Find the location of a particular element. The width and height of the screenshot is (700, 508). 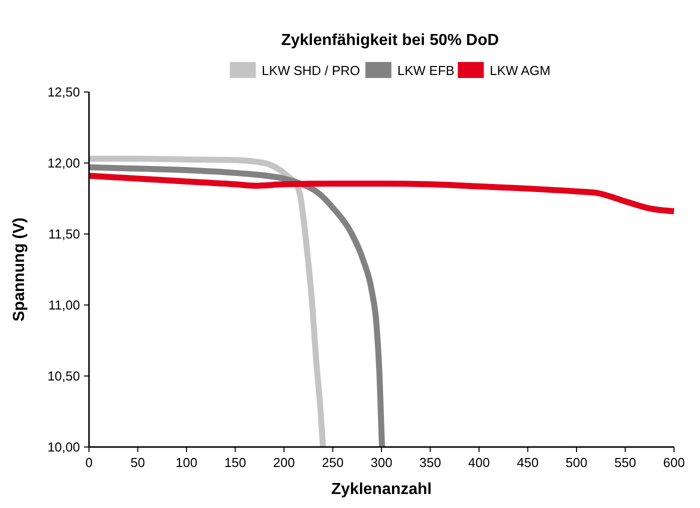

x-tick-label: 100 is located at coordinates (187, 462).